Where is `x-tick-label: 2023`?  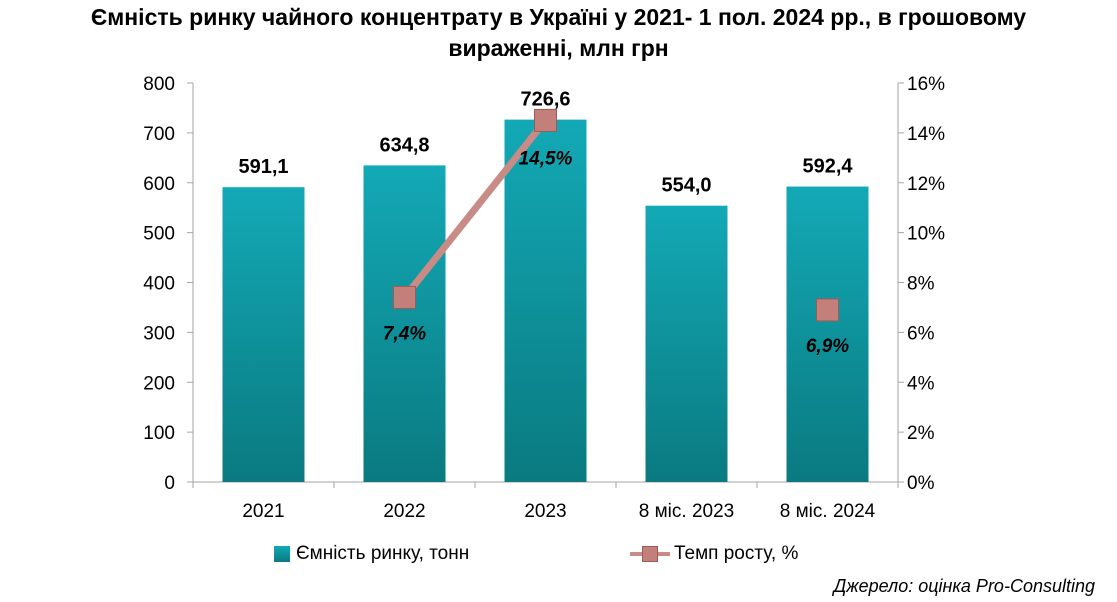 x-tick-label: 2023 is located at coordinates (545, 511).